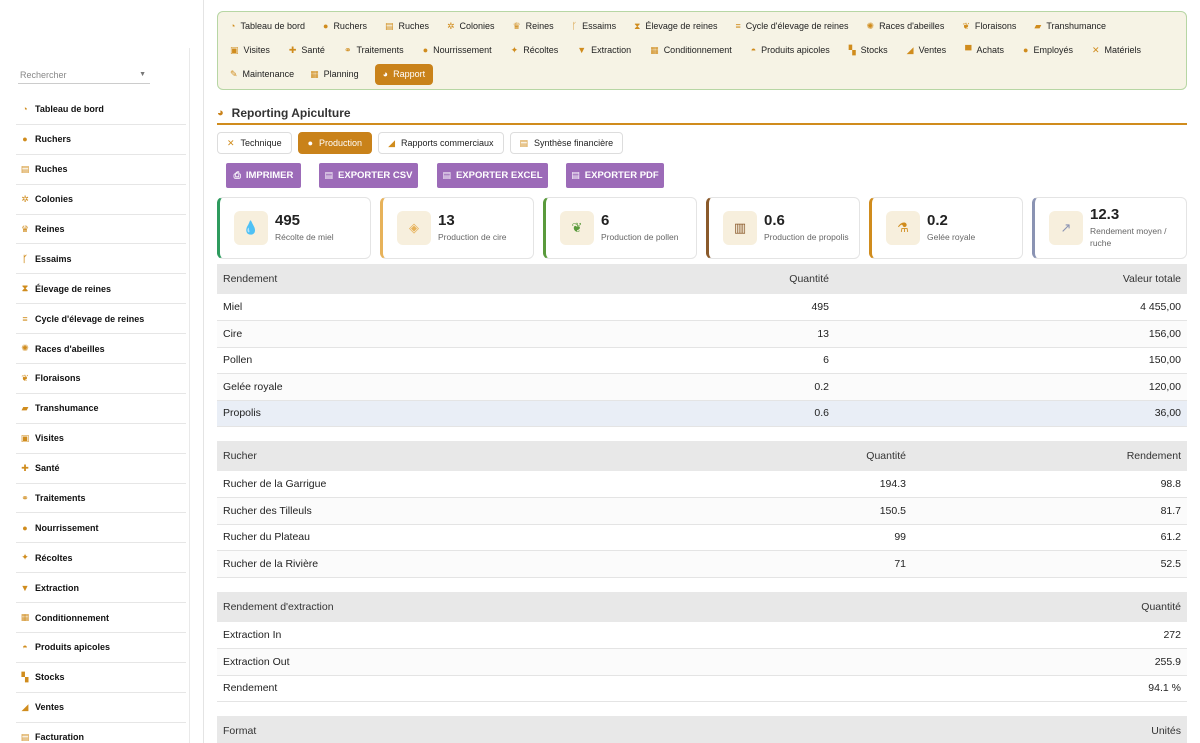 Image resolution: width=1200 pixels, height=743 pixels. Describe the element at coordinates (984, 50) in the screenshot. I see `top-menu-item: ▀ Achats` at that location.